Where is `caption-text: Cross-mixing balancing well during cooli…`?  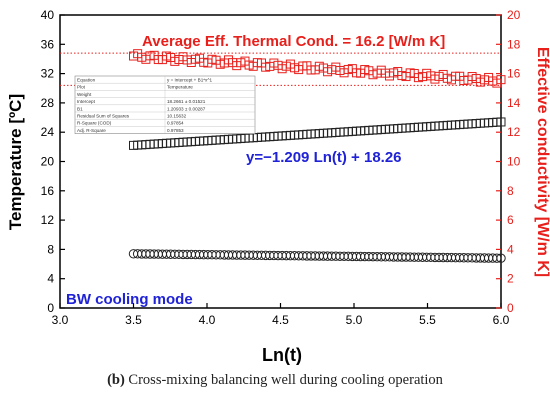 caption-text: Cross-mixing balancing well during cooli… is located at coordinates (283, 380).